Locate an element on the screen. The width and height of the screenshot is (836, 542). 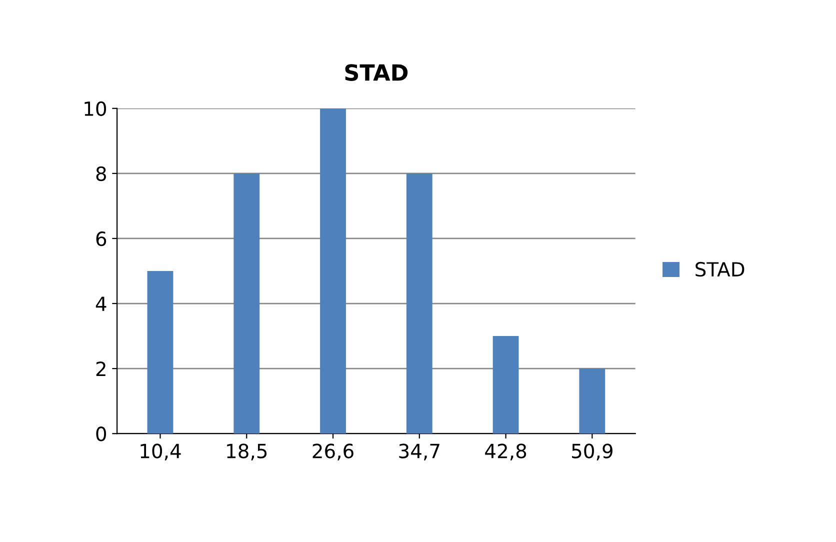
x-tick-label: 10,4 is located at coordinates (160, 452).